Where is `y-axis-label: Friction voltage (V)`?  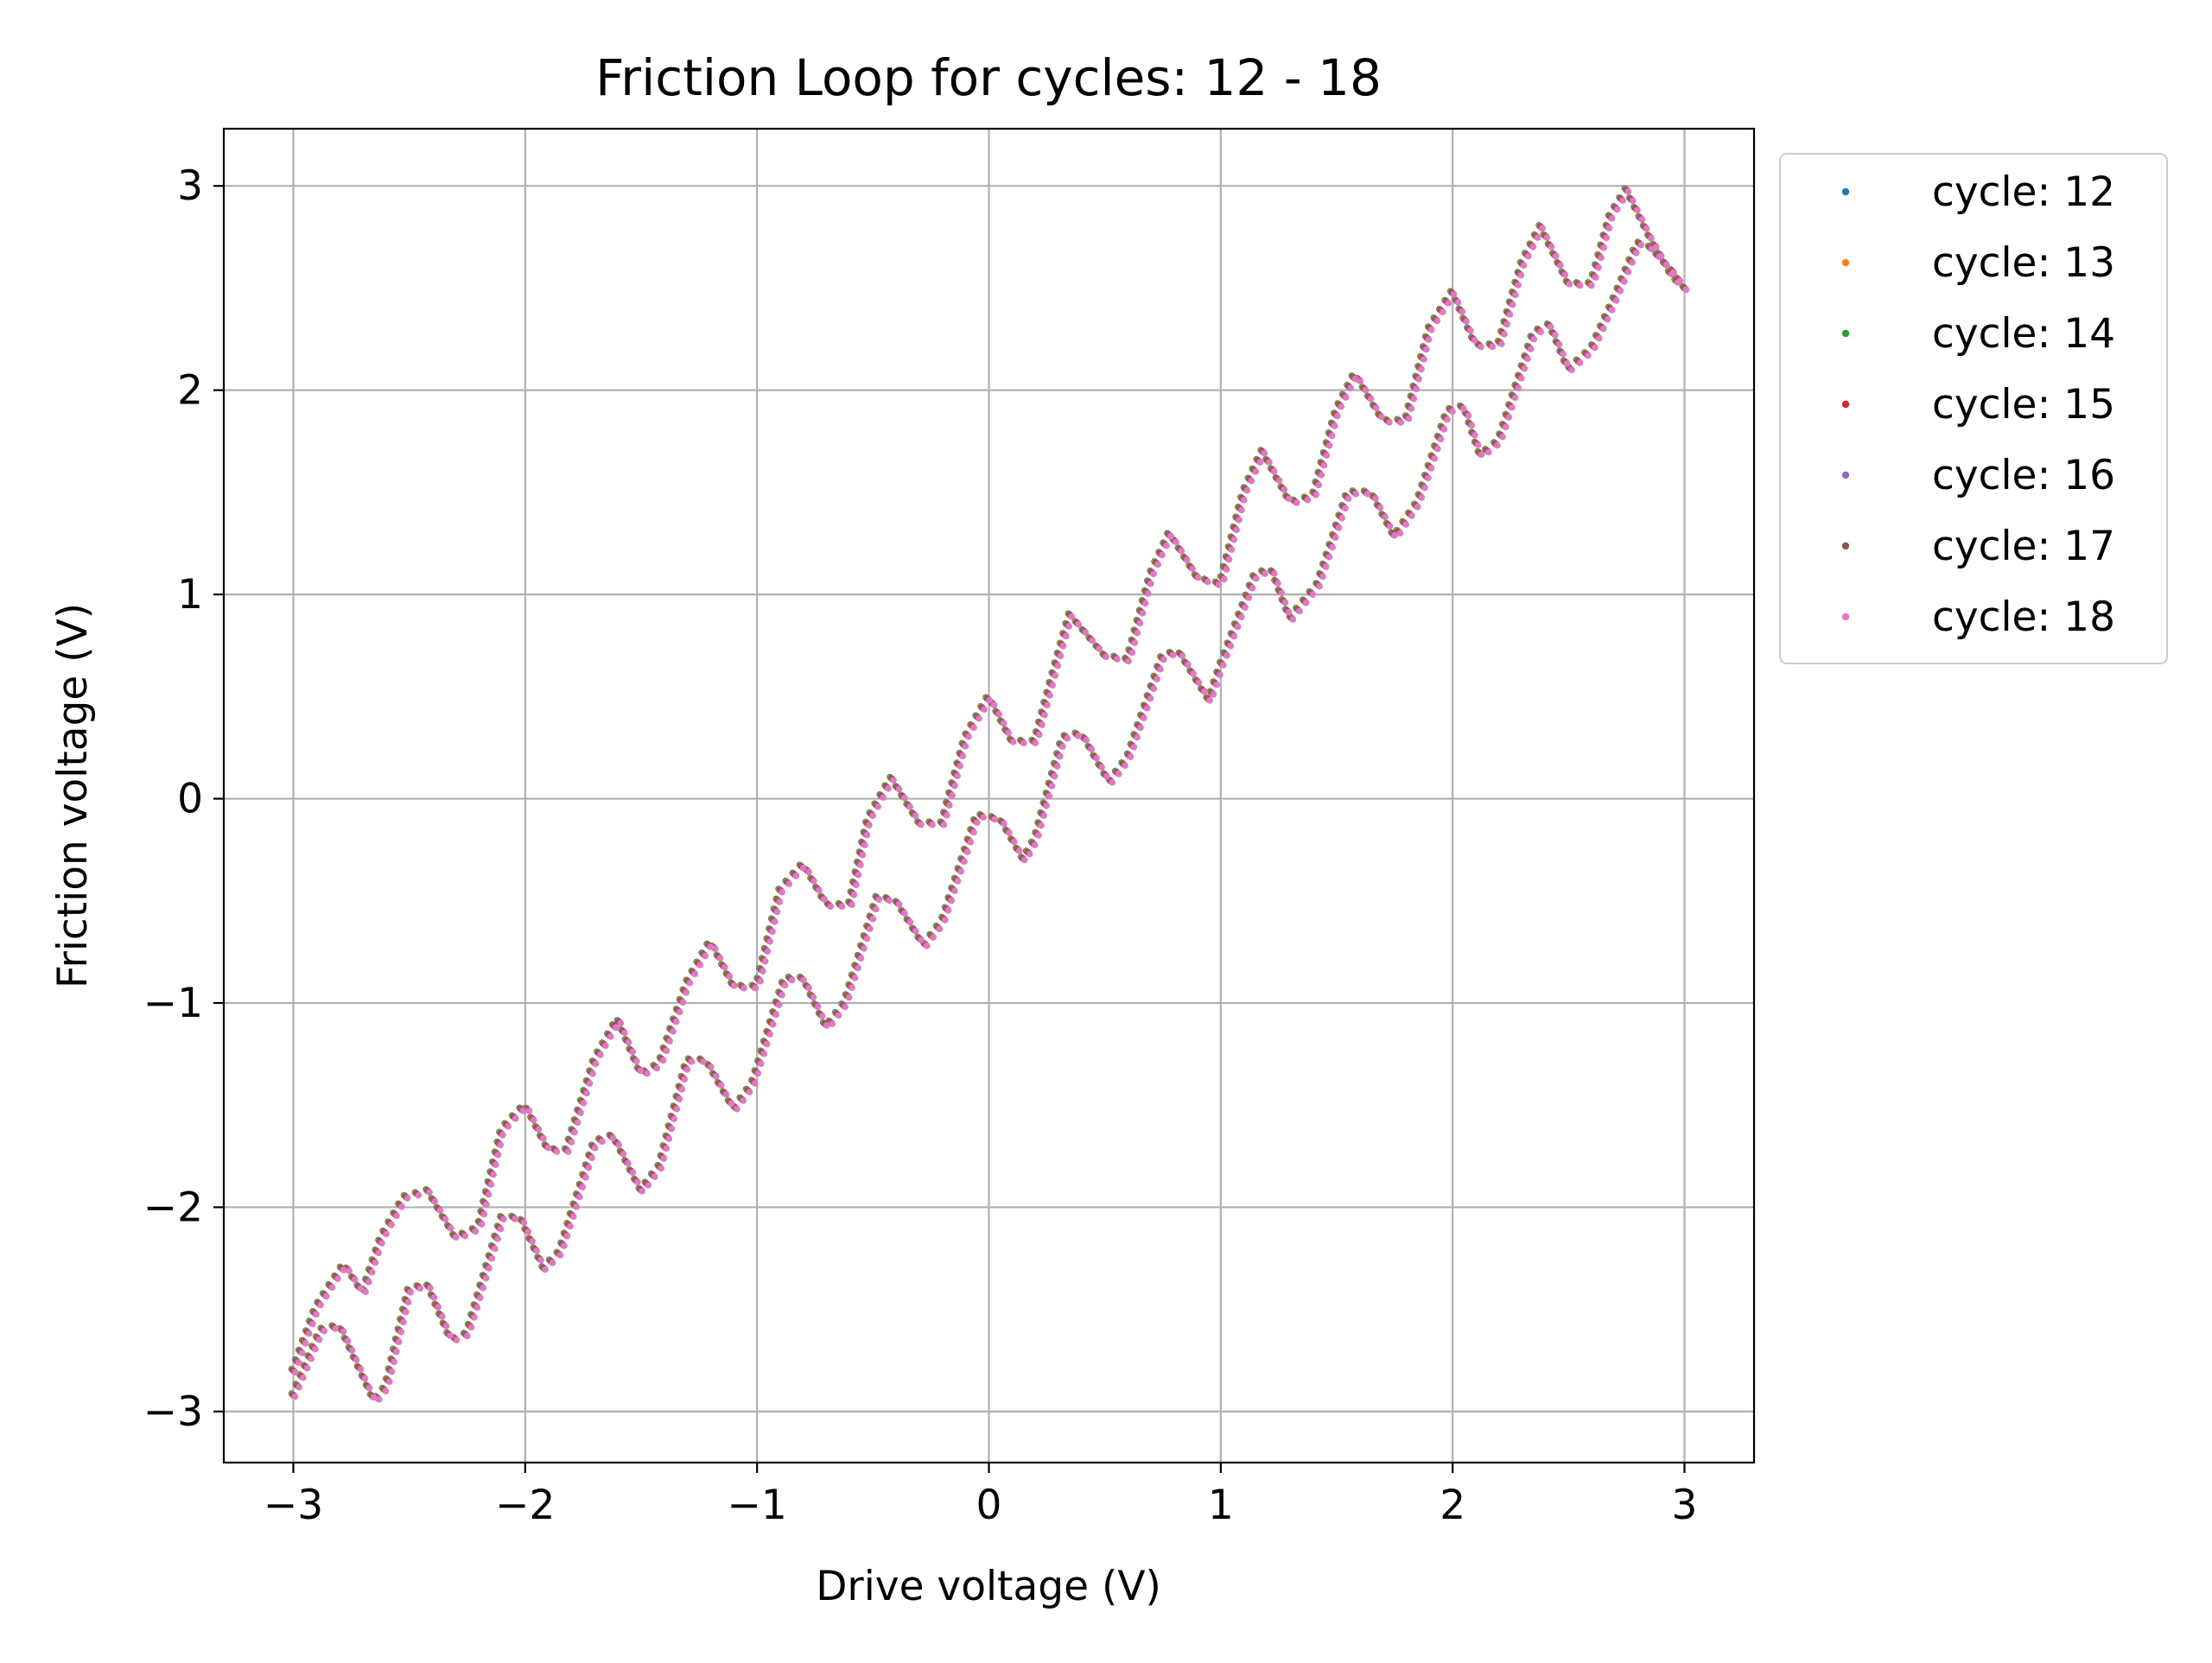 y-axis-label: Friction voltage (V) is located at coordinates (73, 796).